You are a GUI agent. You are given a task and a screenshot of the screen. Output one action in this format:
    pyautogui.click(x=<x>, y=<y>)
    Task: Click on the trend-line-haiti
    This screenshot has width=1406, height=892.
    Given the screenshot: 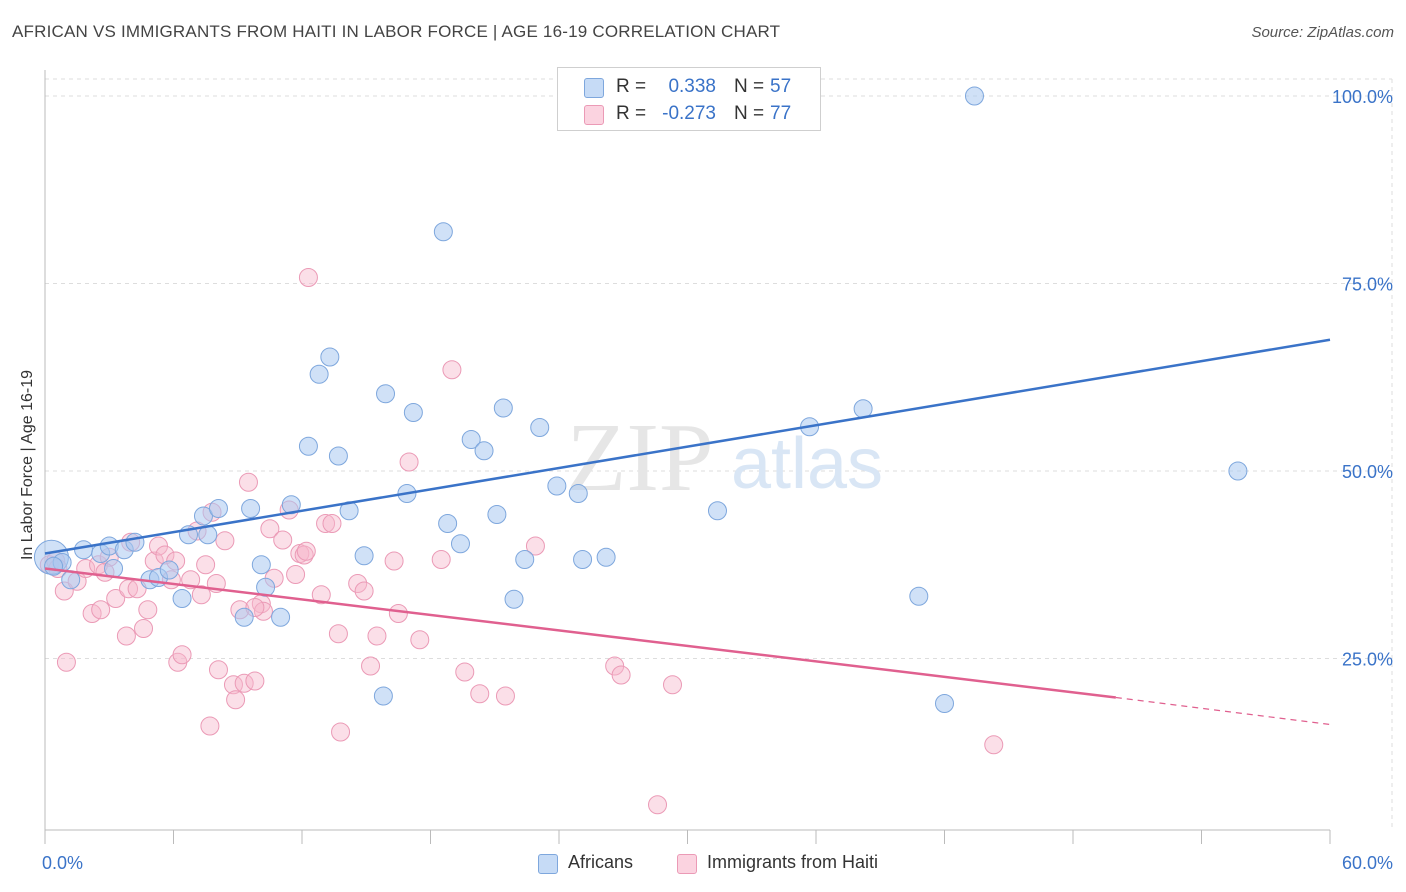 What is the action you would take?
    pyautogui.click(x=580, y=633)
    